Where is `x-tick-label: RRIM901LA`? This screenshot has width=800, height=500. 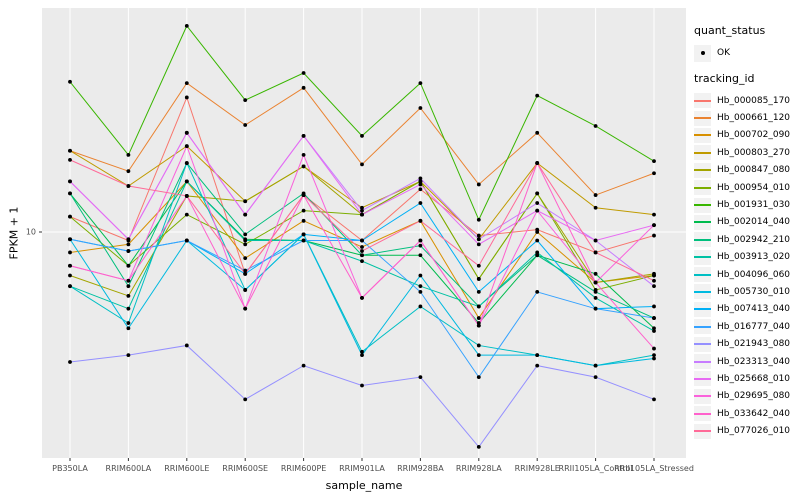 x-tick-label: RRIM901LA is located at coordinates (362, 468).